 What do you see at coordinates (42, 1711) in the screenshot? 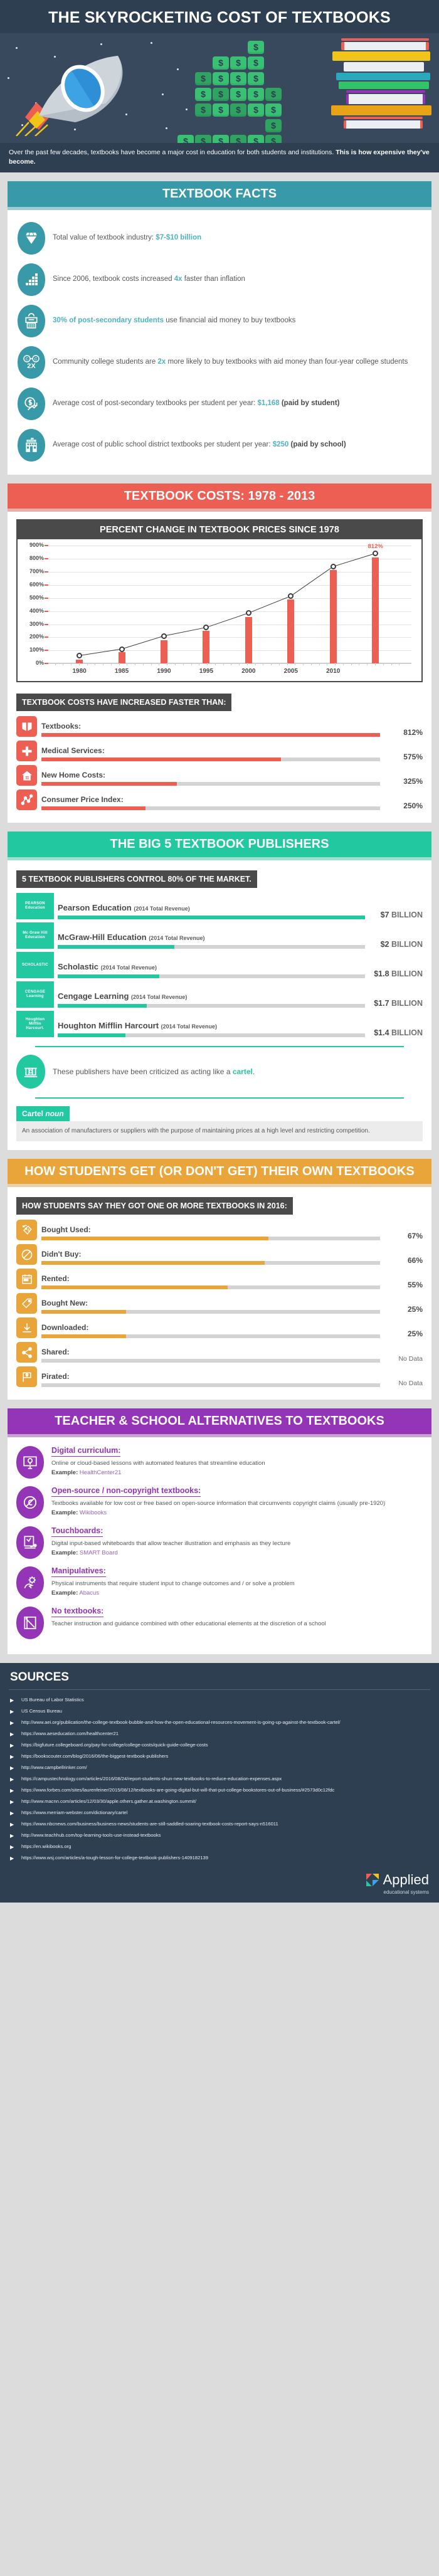
I see `source-text: US Census Bureau` at bounding box center [42, 1711].